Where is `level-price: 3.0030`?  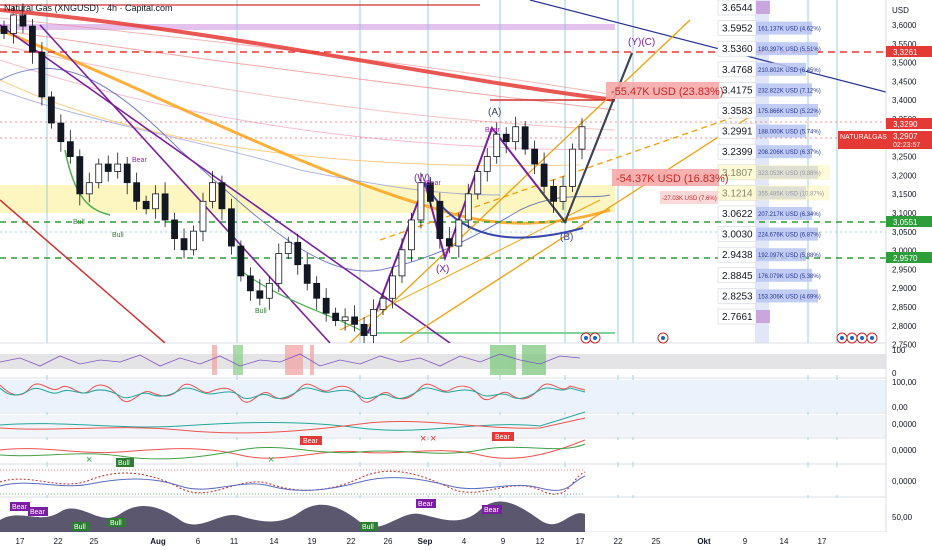
level-price: 3.0030 is located at coordinates (737, 235).